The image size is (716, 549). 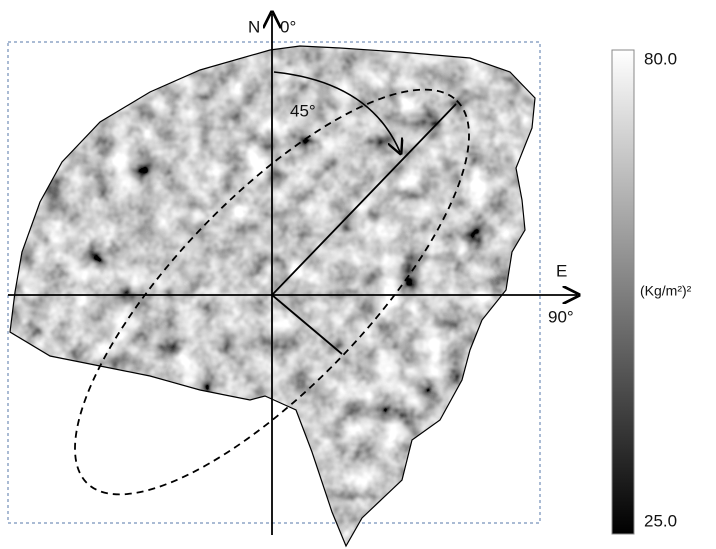 What do you see at coordinates (561, 316) in the screenshot?
I see `east-angle: 90°` at bounding box center [561, 316].